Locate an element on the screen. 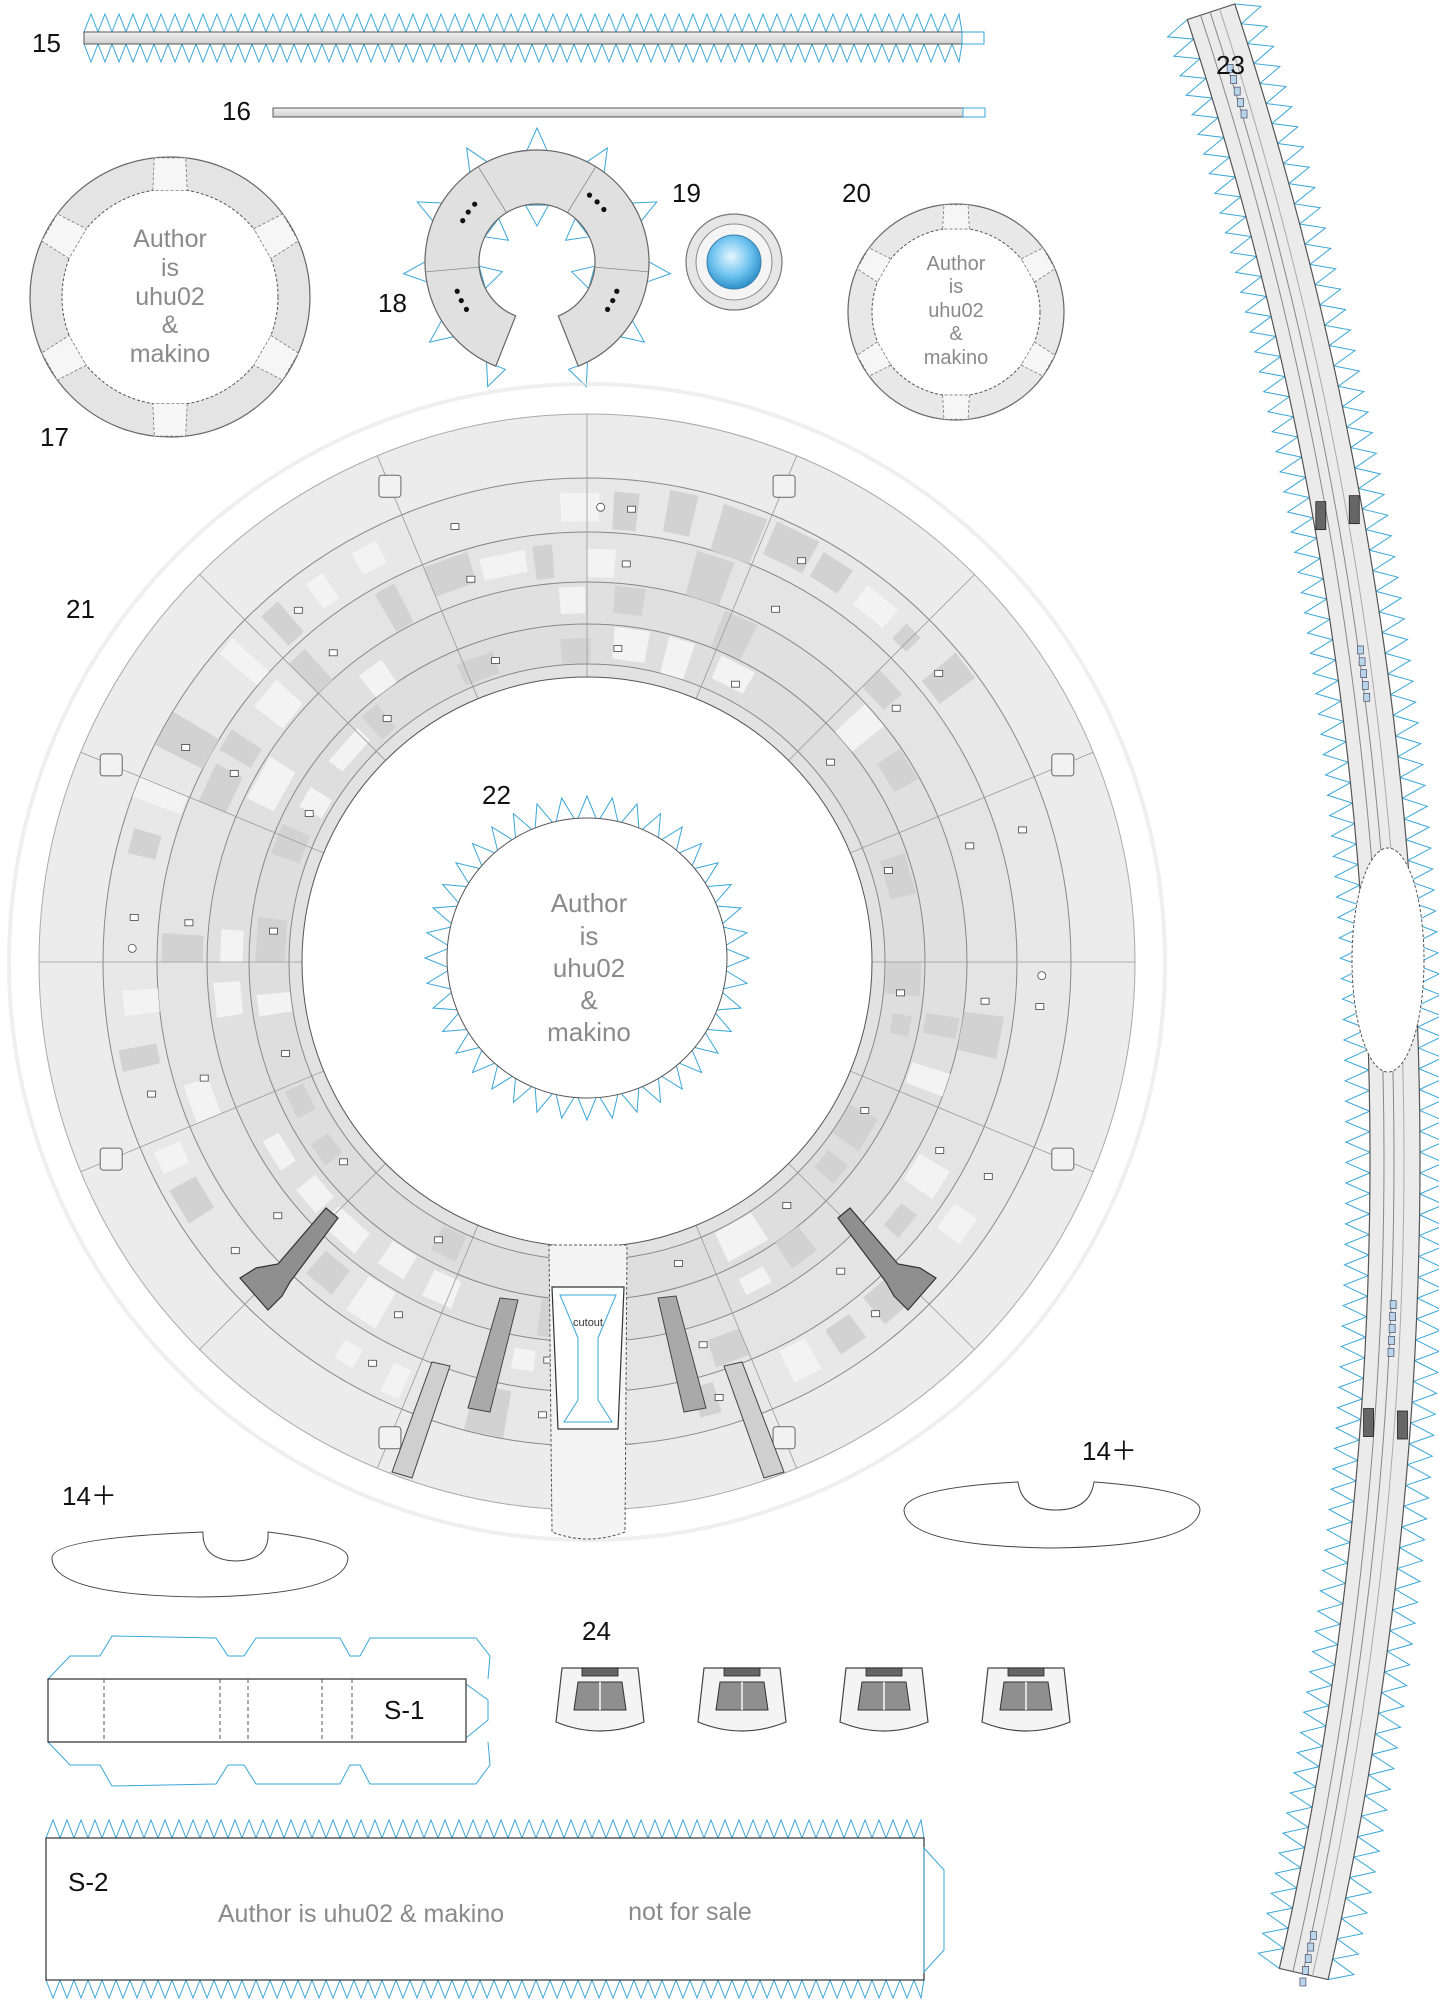 The image size is (1439, 2004). author-text-22: Author is uhu02 & makino is located at coordinates (589, 967).